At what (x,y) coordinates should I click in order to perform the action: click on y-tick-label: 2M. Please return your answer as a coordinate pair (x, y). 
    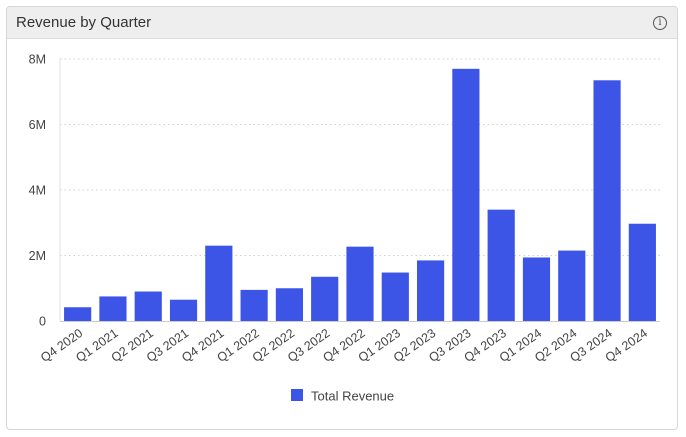
    Looking at the image, I should click on (37, 256).